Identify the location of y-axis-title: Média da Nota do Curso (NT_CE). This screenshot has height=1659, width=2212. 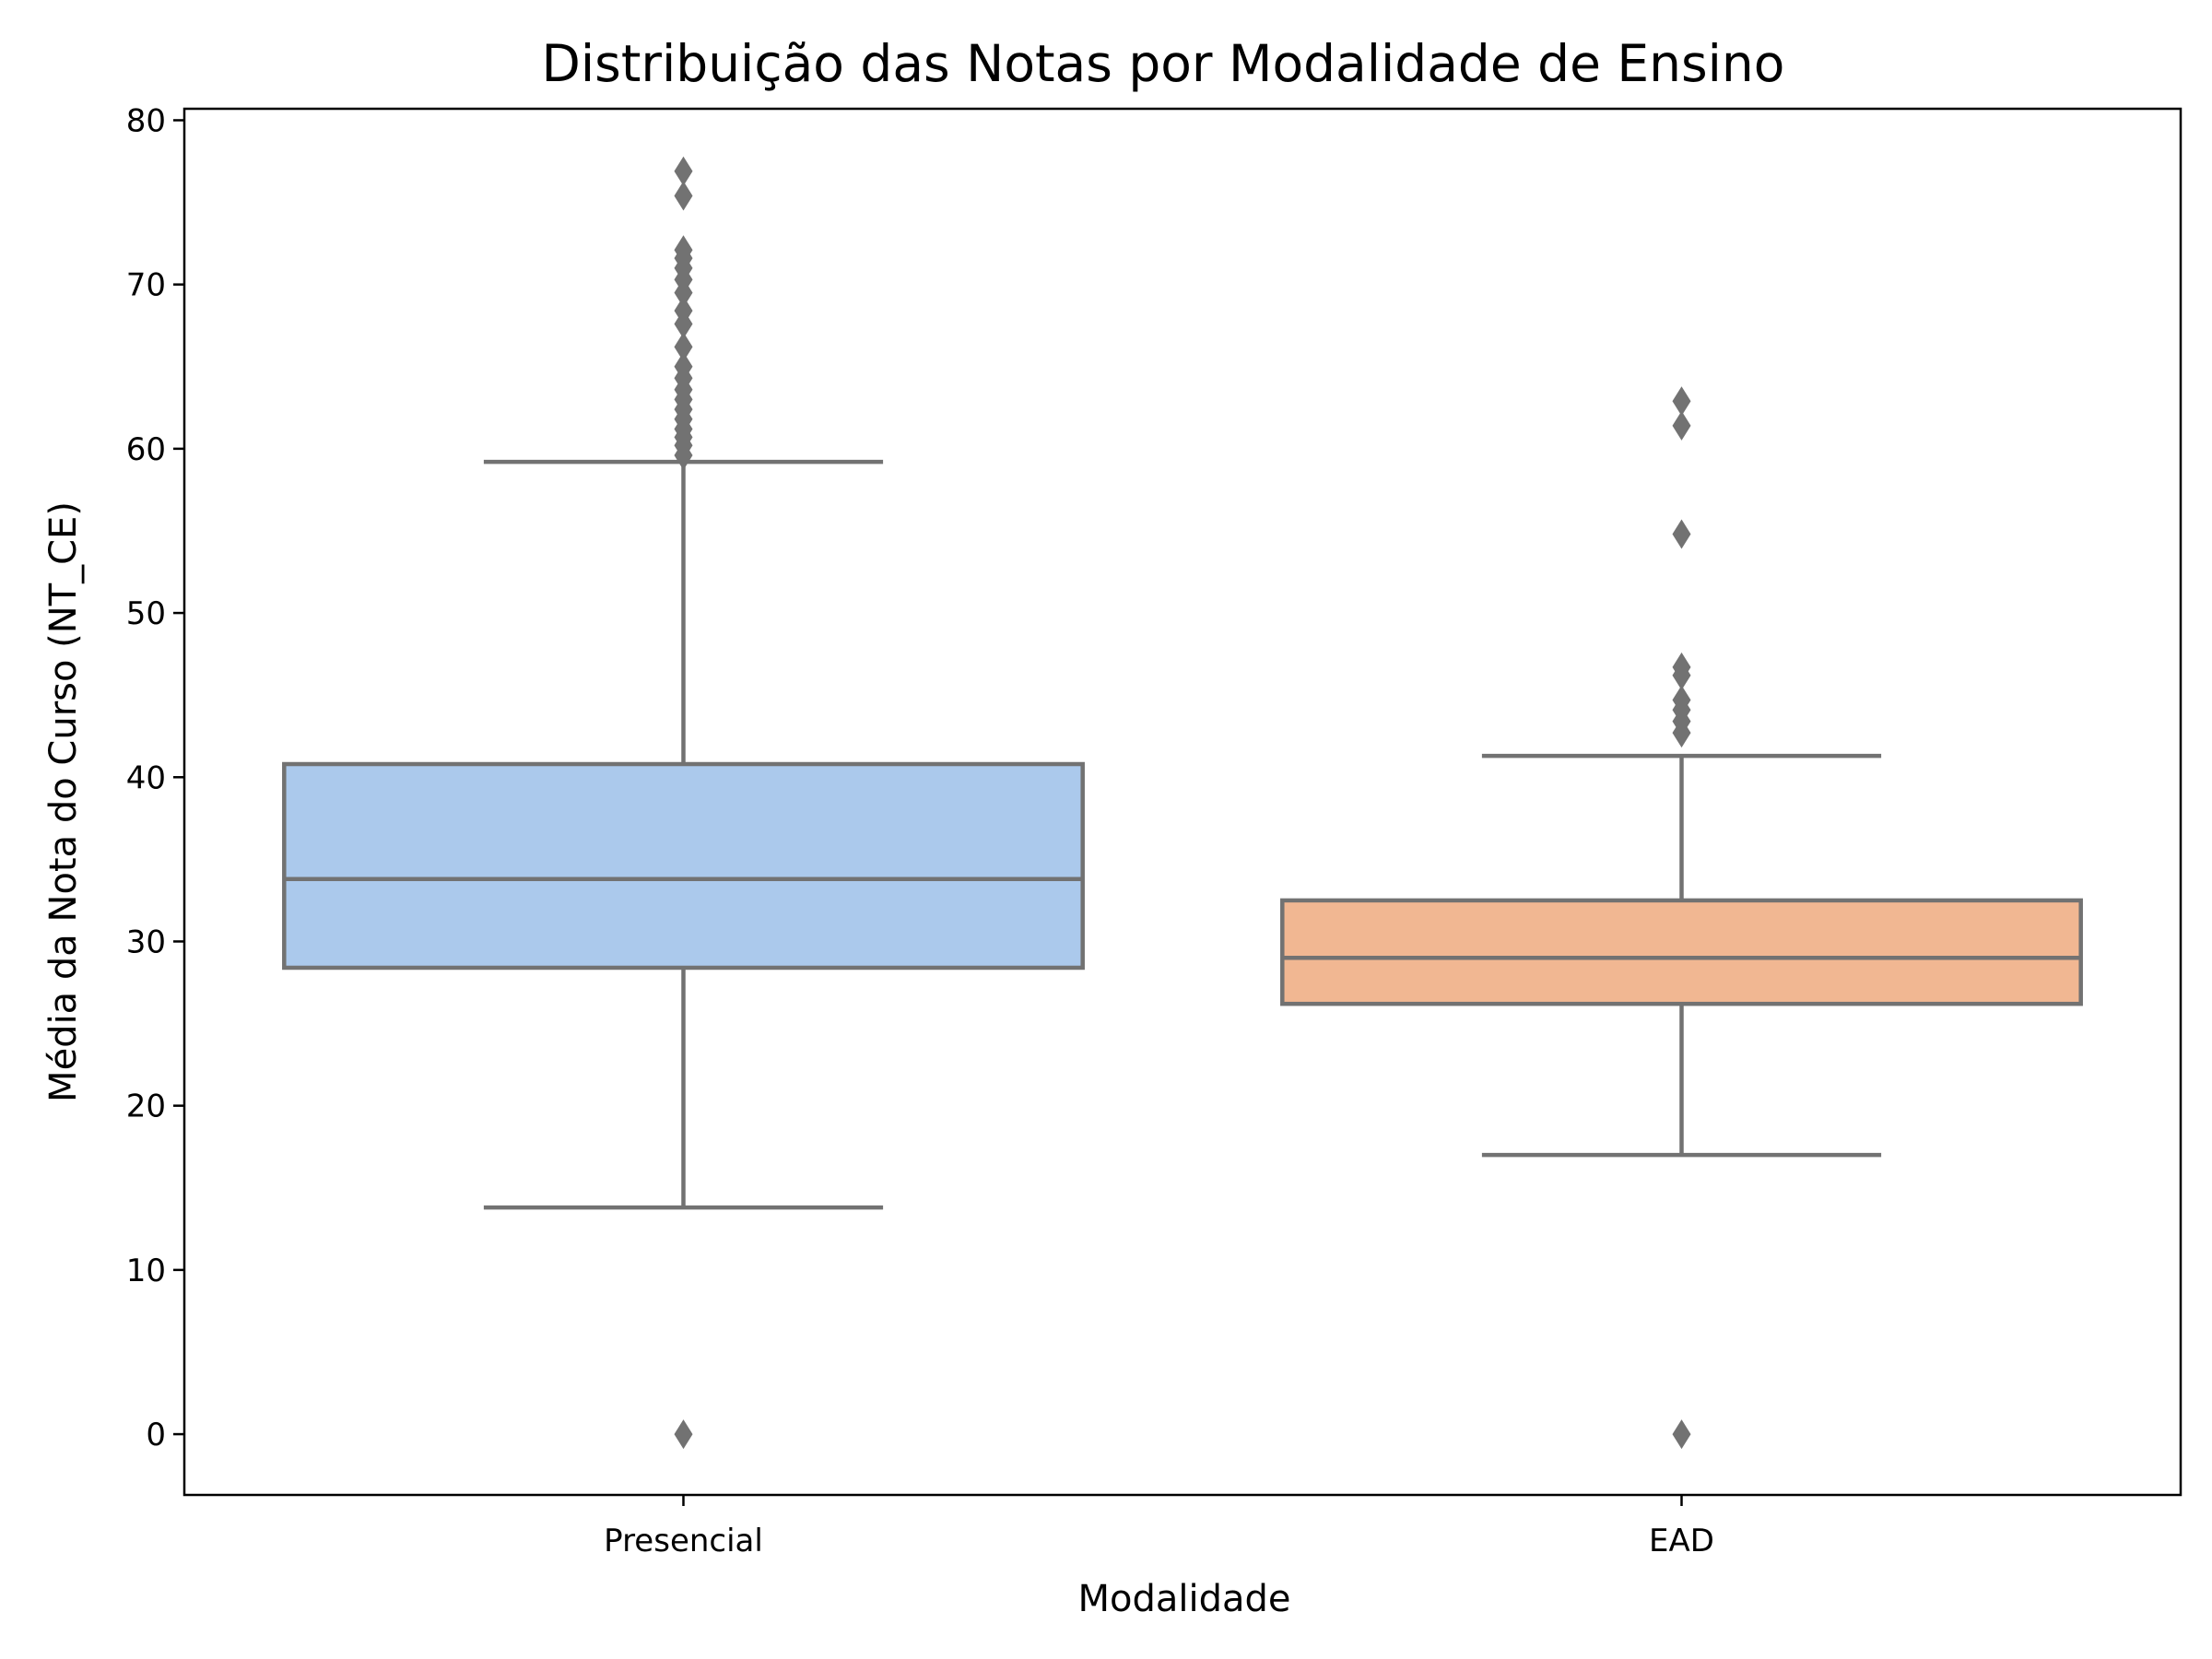
(63, 801).